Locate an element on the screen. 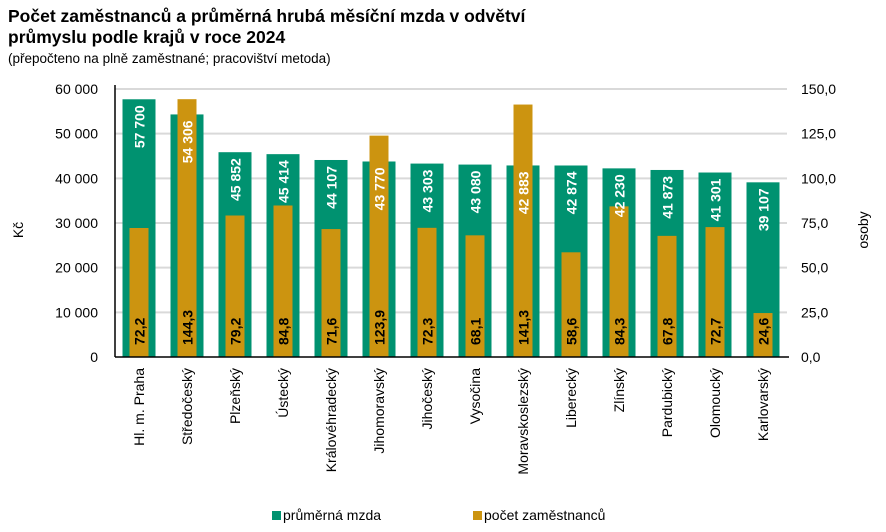 The image size is (886, 532). data-label-pocet: 71,6 is located at coordinates (332, 331).